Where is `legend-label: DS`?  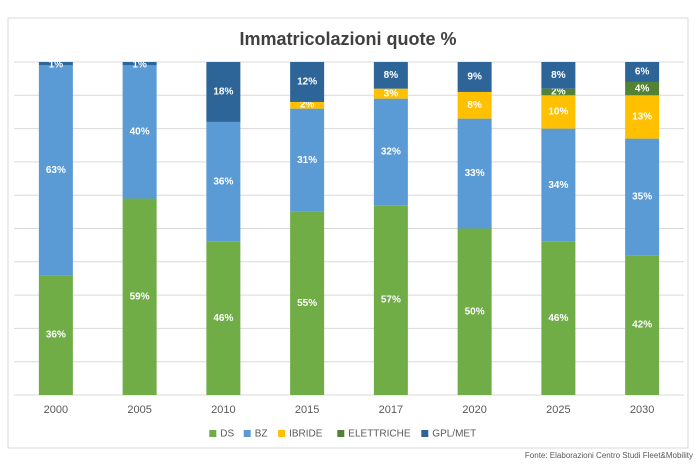 legend-label: DS is located at coordinates (227, 434).